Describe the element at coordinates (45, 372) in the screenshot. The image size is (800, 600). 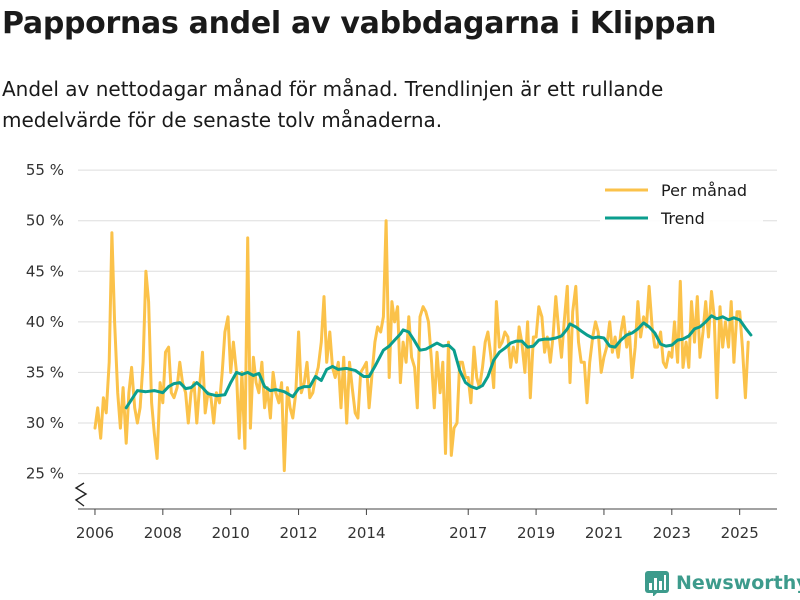
I see `y-tick-label: 35 %` at that location.